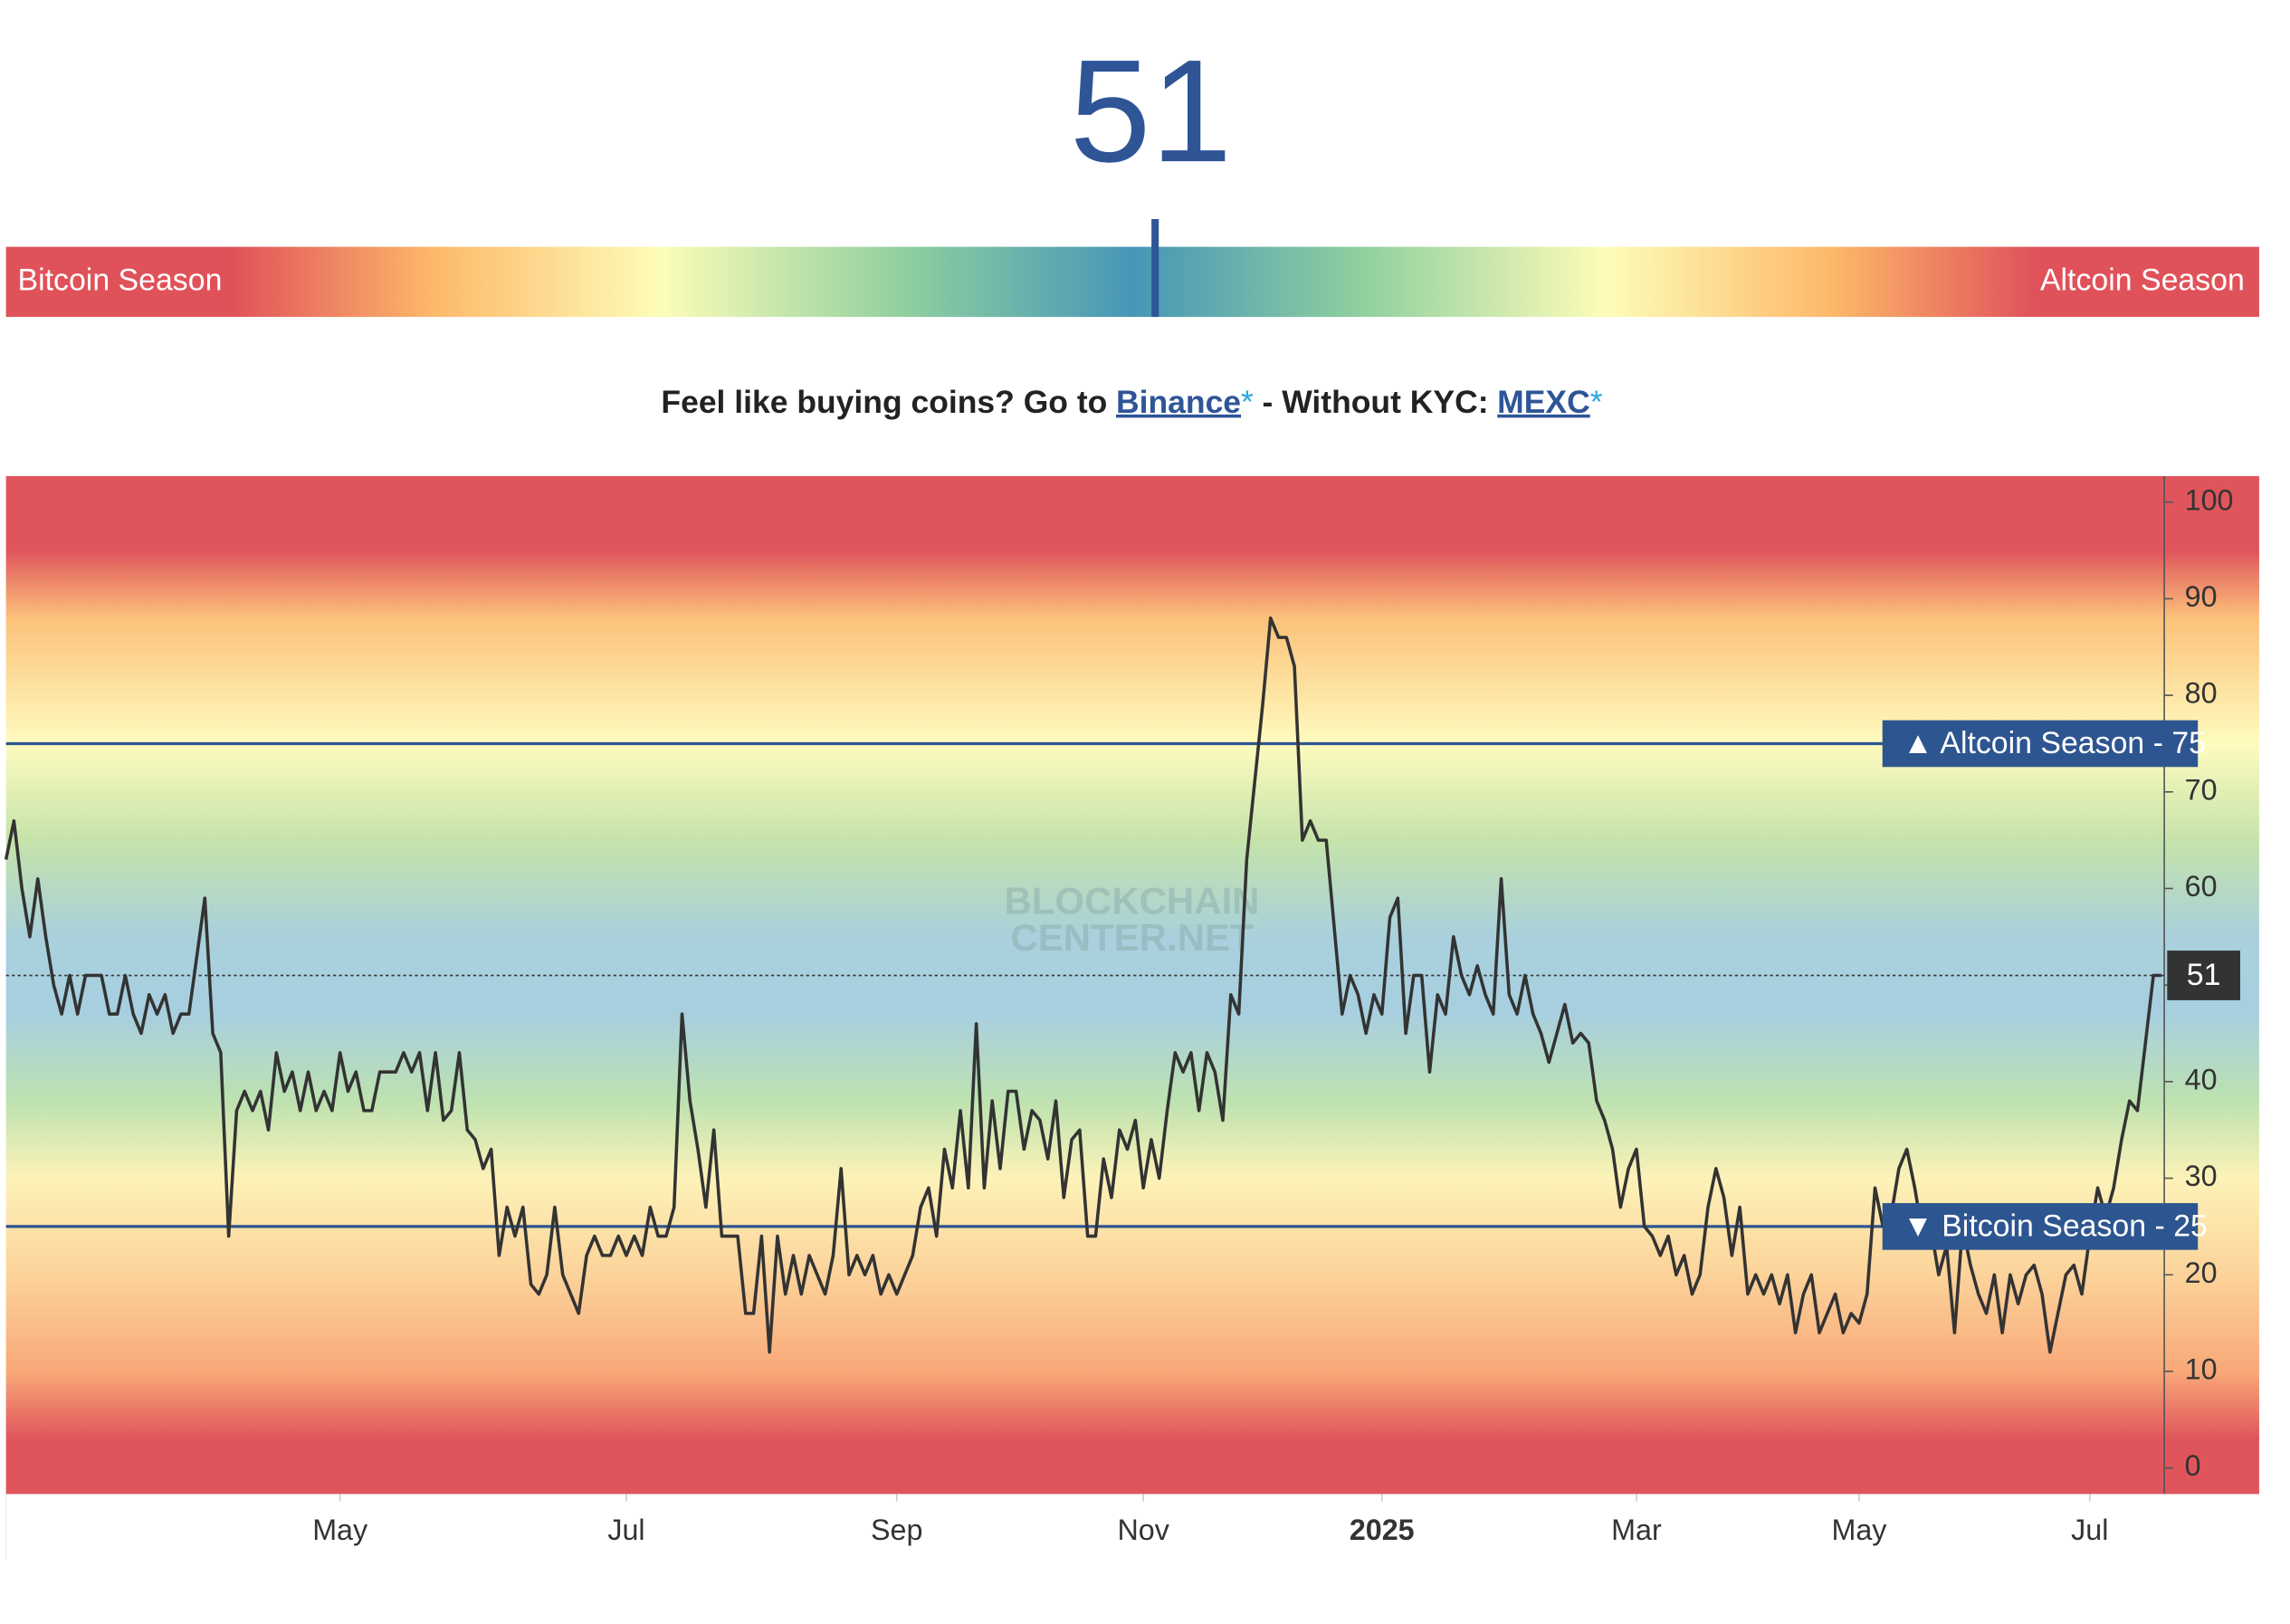 The width and height of the screenshot is (2290, 1624). Describe the element at coordinates (2142, 280) in the screenshot. I see `bar-right-label: Altcoin Season` at that location.